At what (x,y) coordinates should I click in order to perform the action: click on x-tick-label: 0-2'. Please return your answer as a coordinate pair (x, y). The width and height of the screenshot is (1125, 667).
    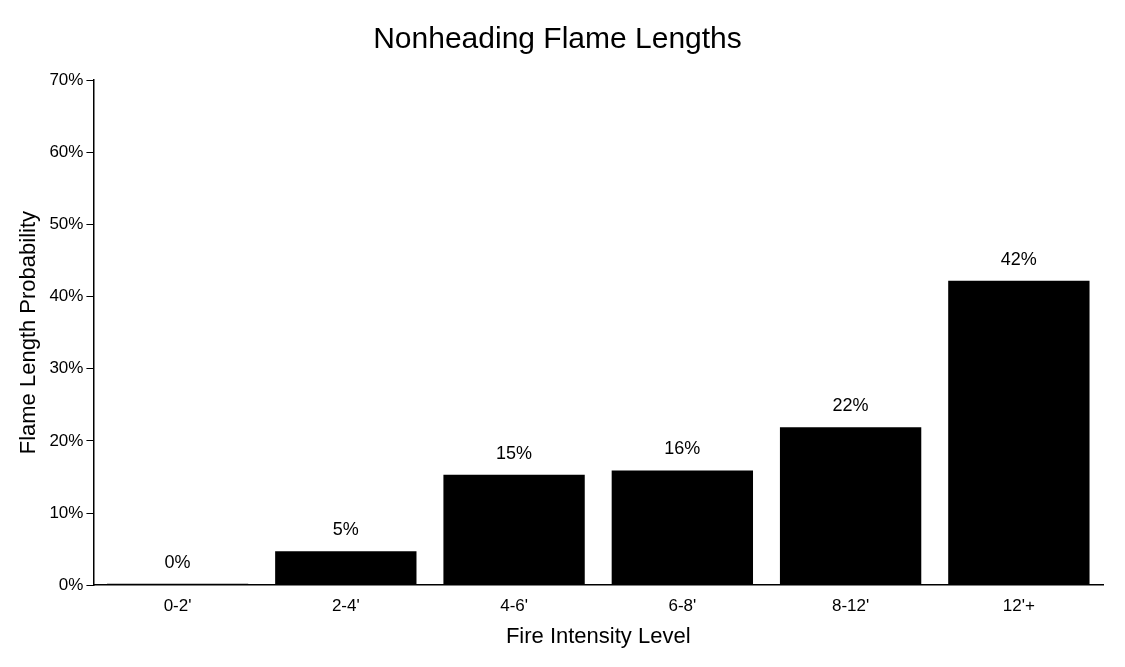
    Looking at the image, I should click on (177, 606).